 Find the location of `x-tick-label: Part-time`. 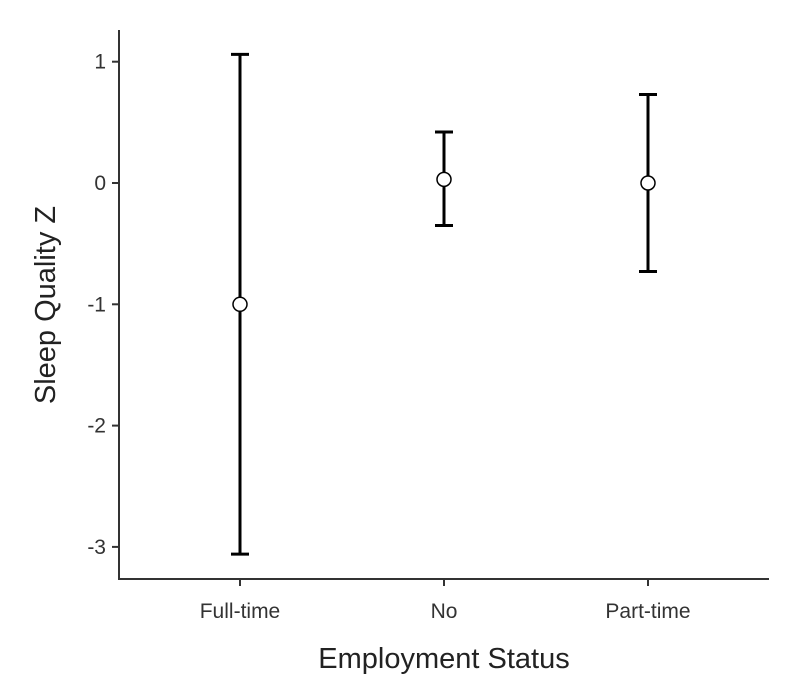

x-tick-label: Part-time is located at coordinates (647, 611).